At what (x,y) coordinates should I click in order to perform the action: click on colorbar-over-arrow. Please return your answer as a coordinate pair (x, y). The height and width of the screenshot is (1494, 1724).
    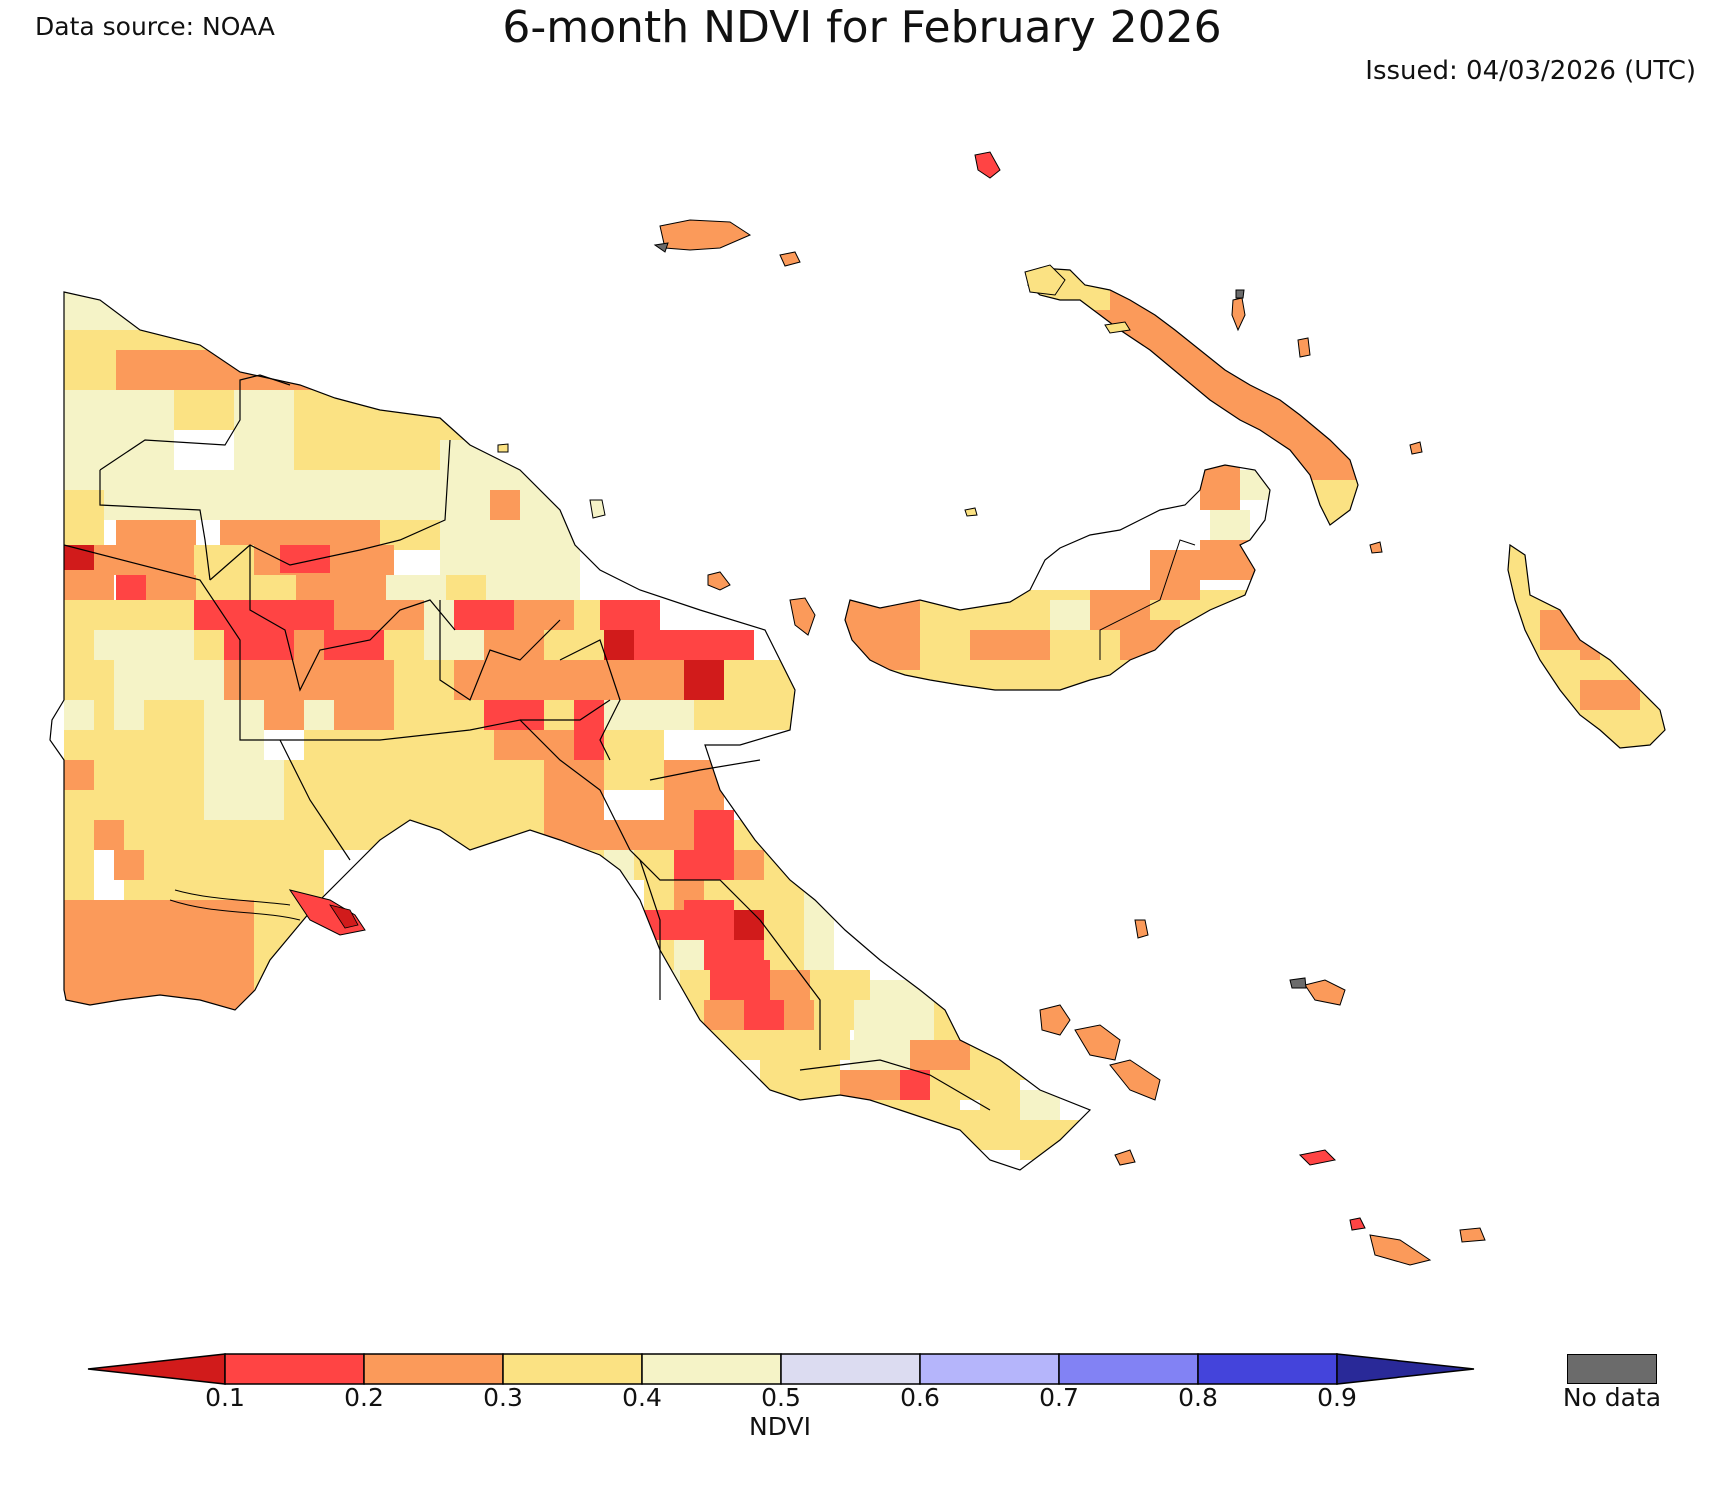
    Looking at the image, I should click on (1405, 1369).